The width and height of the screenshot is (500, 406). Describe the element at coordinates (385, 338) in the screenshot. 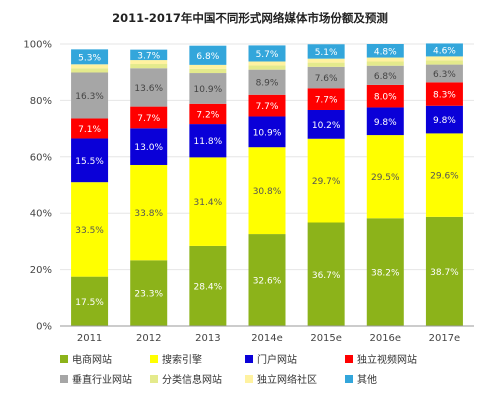

I see `x-tick-label: 2016e` at that location.